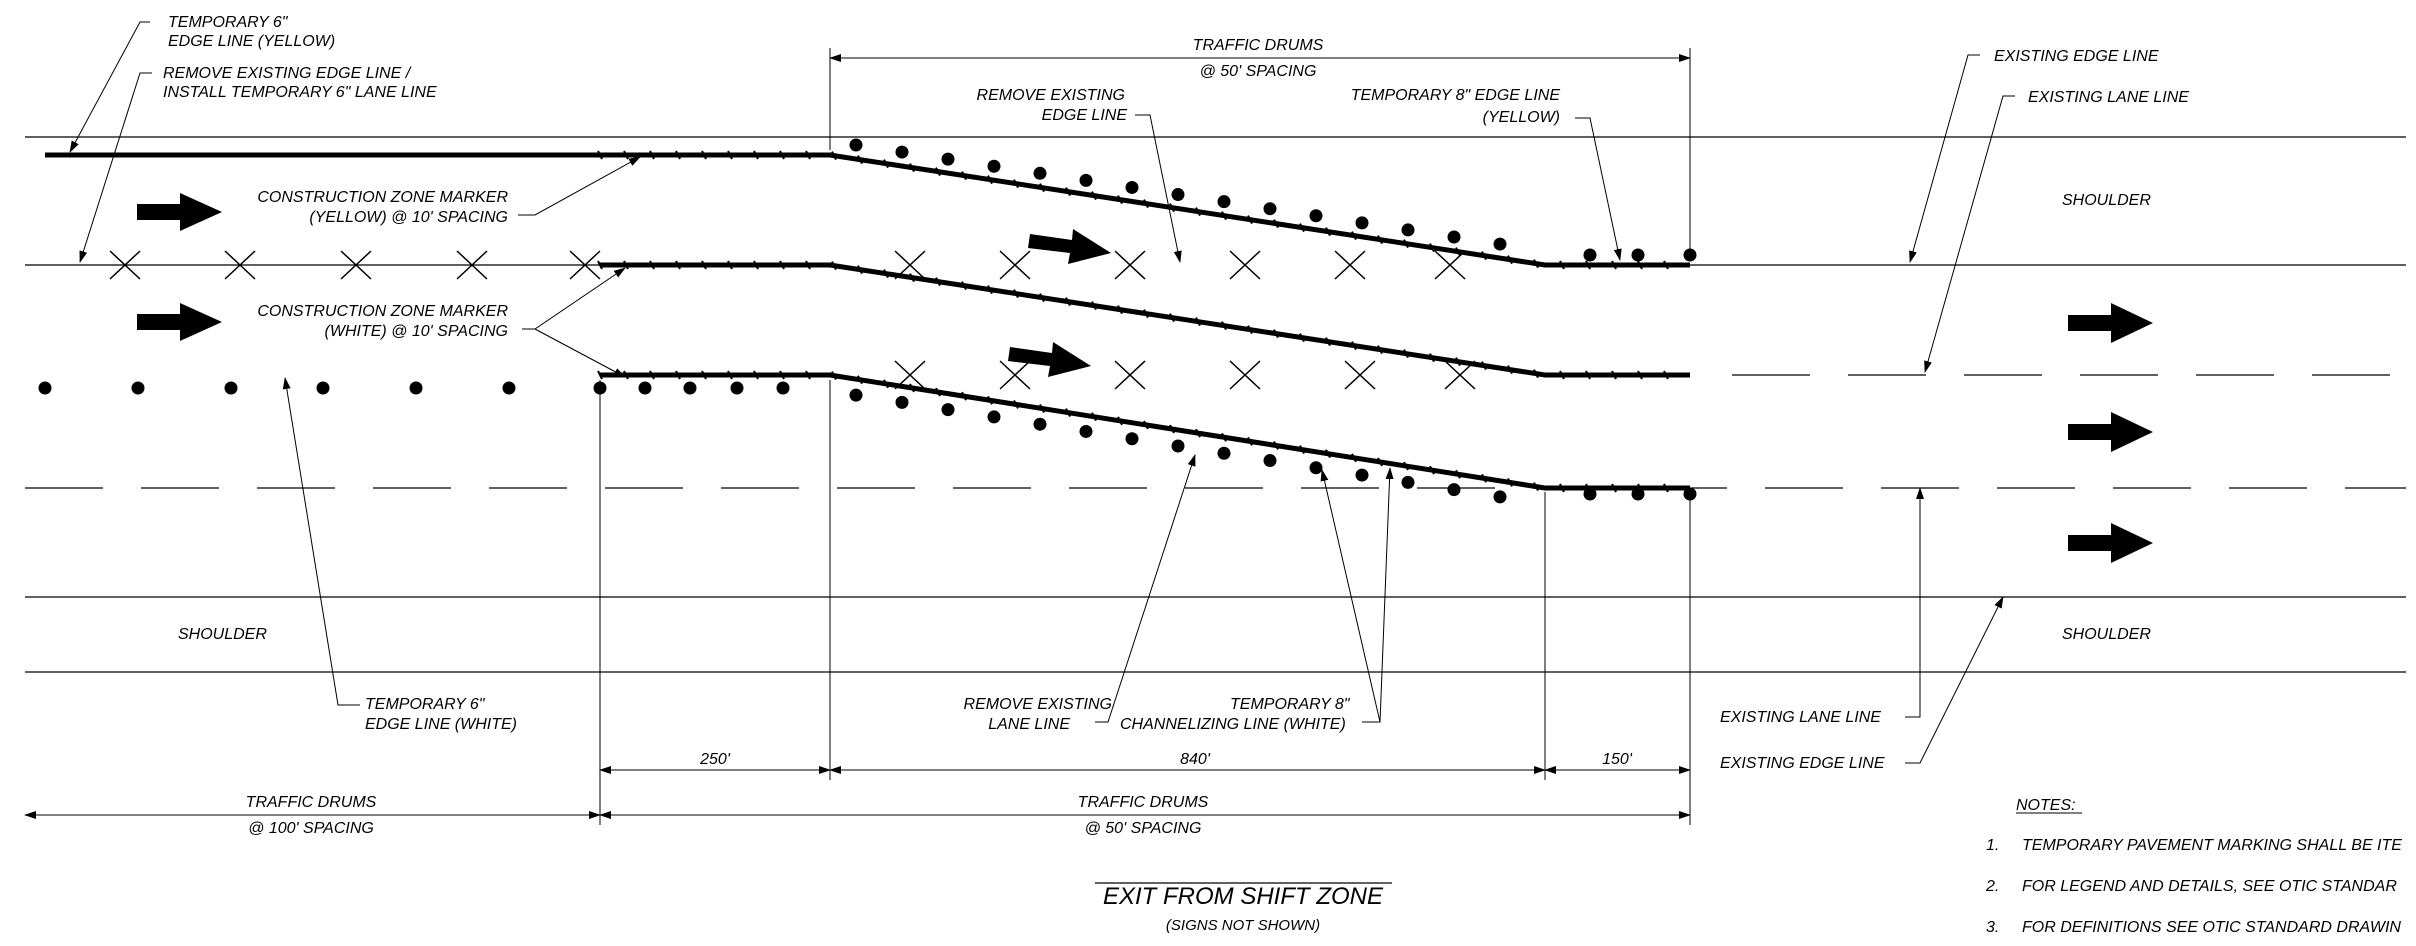  I want to click on label-existing-edge-top: EXISTING EDGE LINE, so click(2076, 56).